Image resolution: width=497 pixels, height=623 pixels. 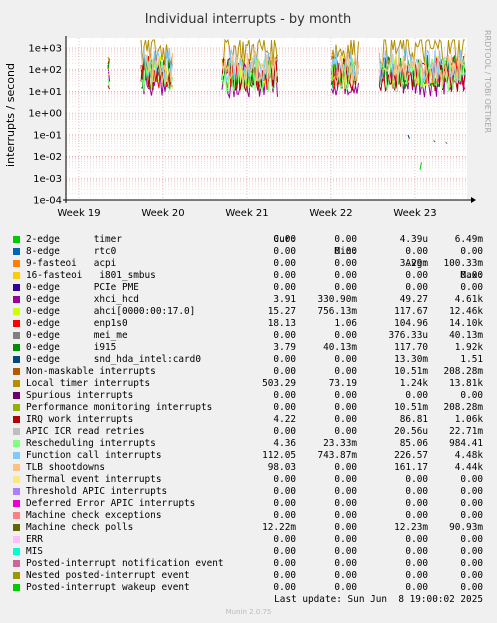 What do you see at coordinates (111, 311) in the screenshot?
I see `legend-label: 0-edge ahci[0000:00:17.0]` at bounding box center [111, 311].